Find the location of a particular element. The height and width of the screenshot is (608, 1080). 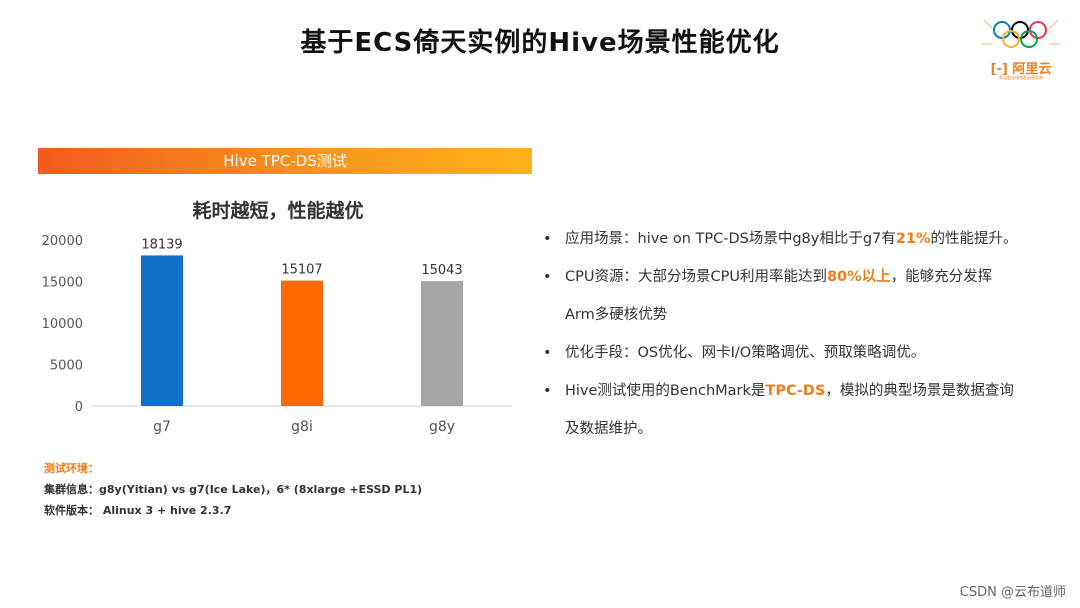

bullet-text: Hive测试使用的BenchMark是 is located at coordinates (665, 391).